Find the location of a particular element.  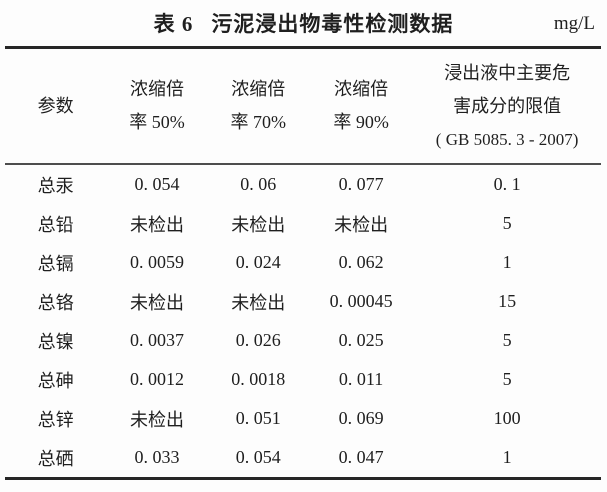

param-cell: 总锌 is located at coordinates (55, 419).